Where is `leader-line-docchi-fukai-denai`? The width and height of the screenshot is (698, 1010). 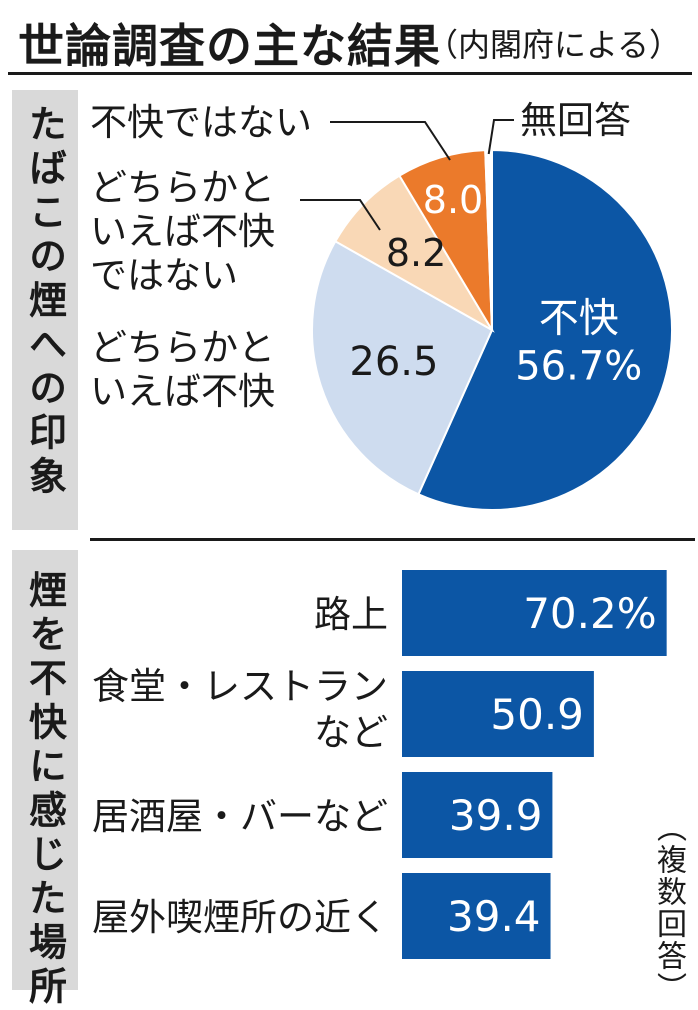 leader-line-docchi-fukai-denai is located at coordinates (340, 215).